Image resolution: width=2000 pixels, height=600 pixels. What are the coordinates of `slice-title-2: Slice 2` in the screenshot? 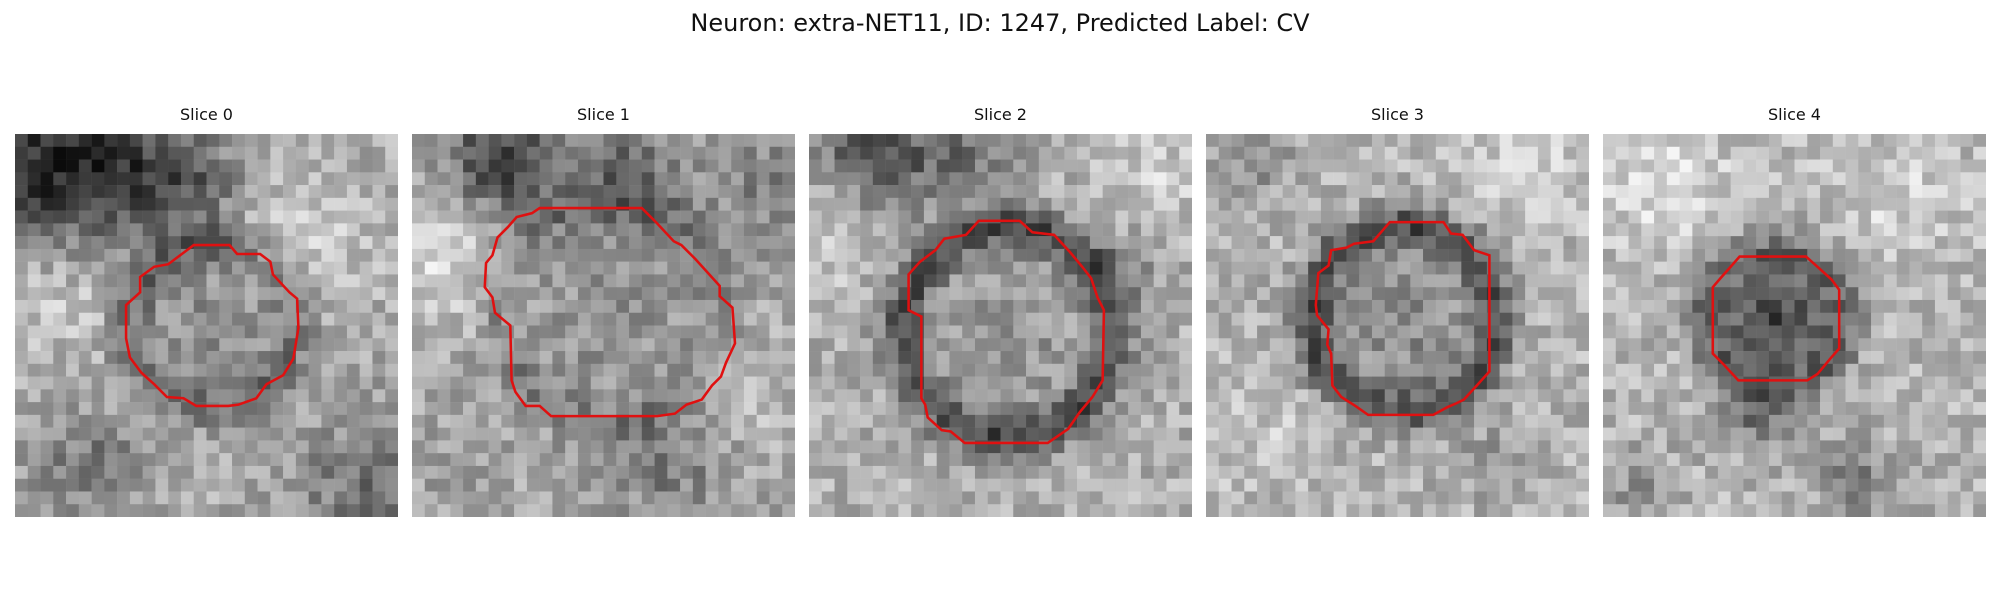 It's located at (1000, 115).